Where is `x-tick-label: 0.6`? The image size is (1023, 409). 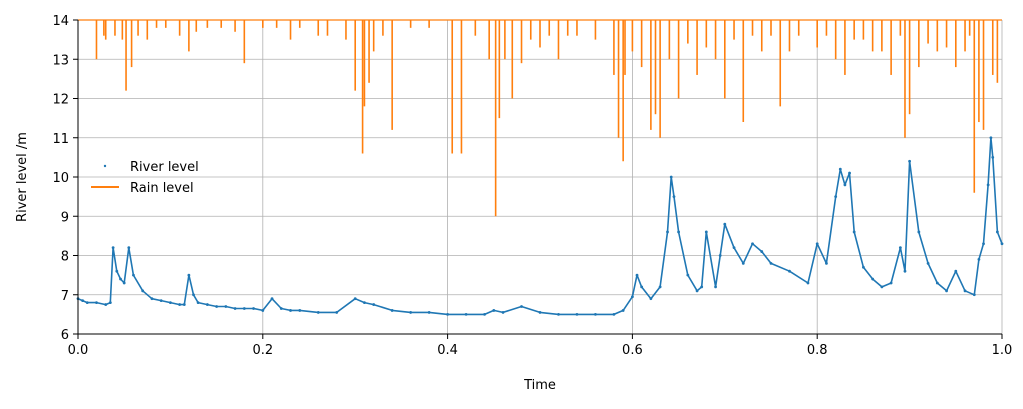 x-tick-label: 0.6 is located at coordinates (632, 350).